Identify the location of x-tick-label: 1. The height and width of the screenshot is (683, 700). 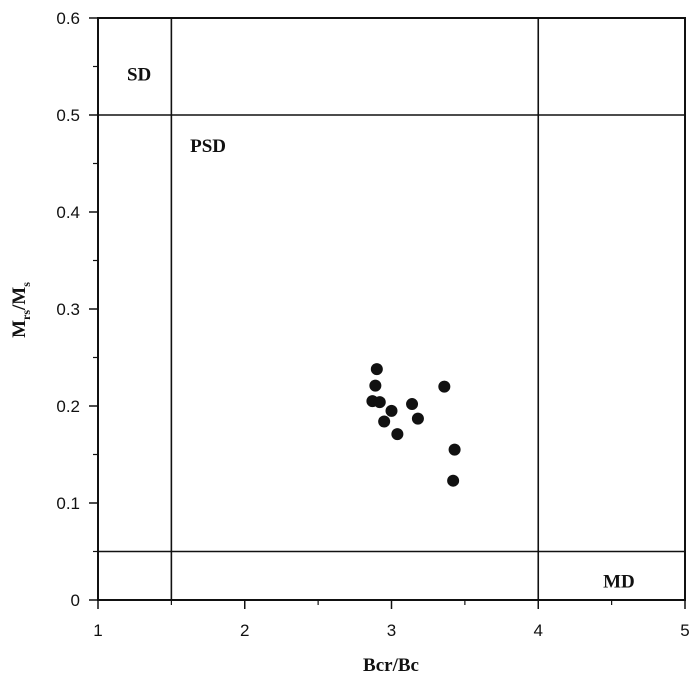
(97, 630).